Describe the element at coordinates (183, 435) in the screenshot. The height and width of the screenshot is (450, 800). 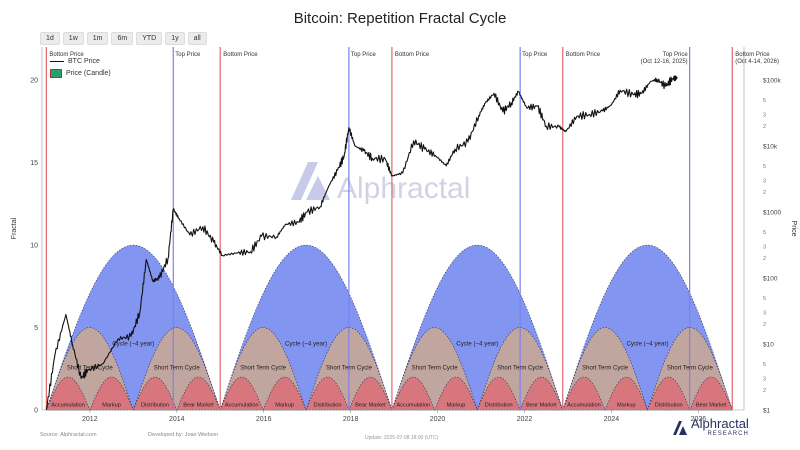
I see `footer-developer: Developed by: Joao Wedson` at that location.